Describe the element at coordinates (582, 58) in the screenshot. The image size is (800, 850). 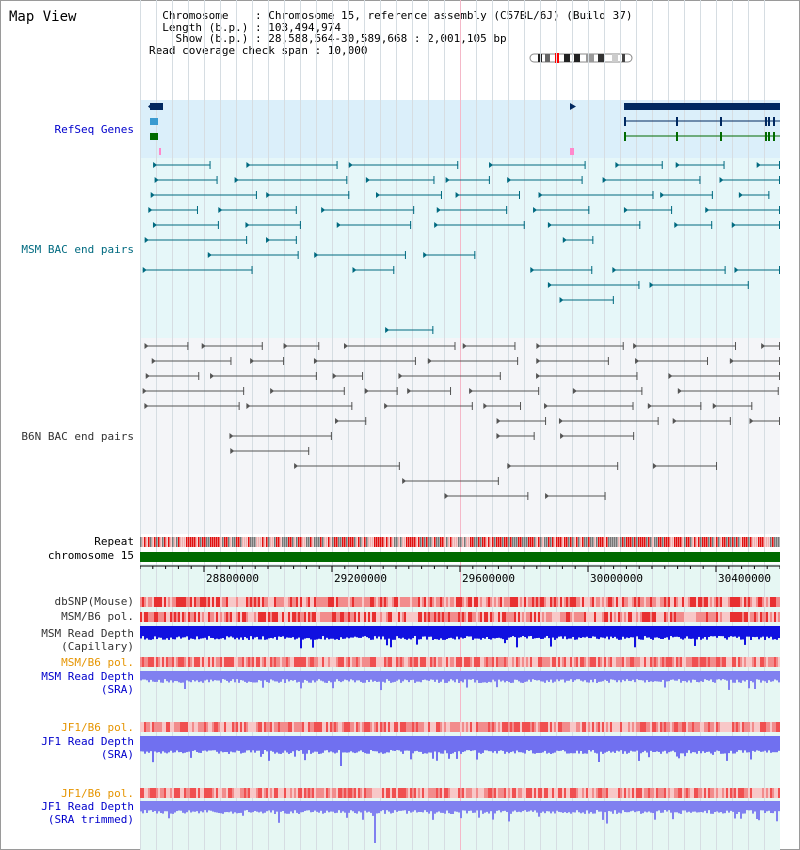
I see `chromosome-ideogram` at that location.